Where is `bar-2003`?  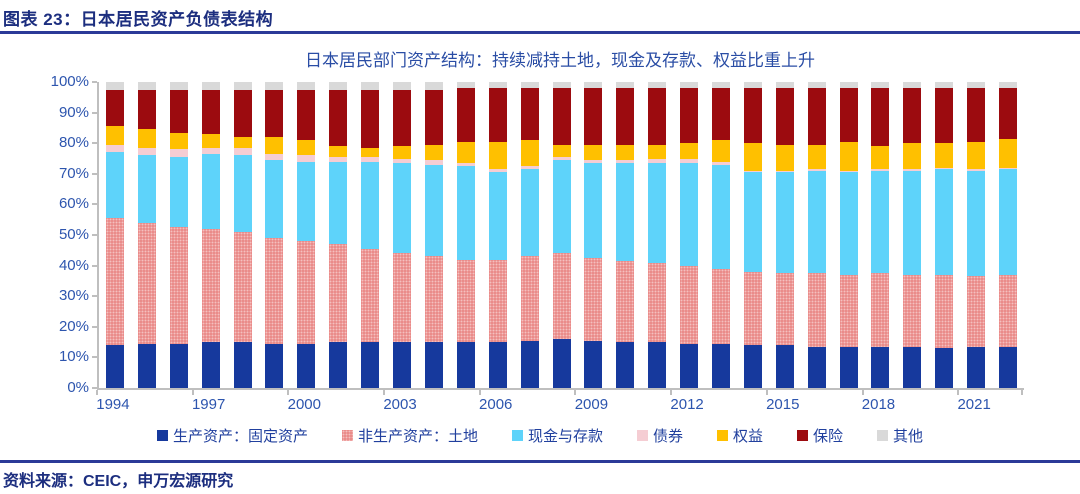 bar-2003 is located at coordinates (402, 235).